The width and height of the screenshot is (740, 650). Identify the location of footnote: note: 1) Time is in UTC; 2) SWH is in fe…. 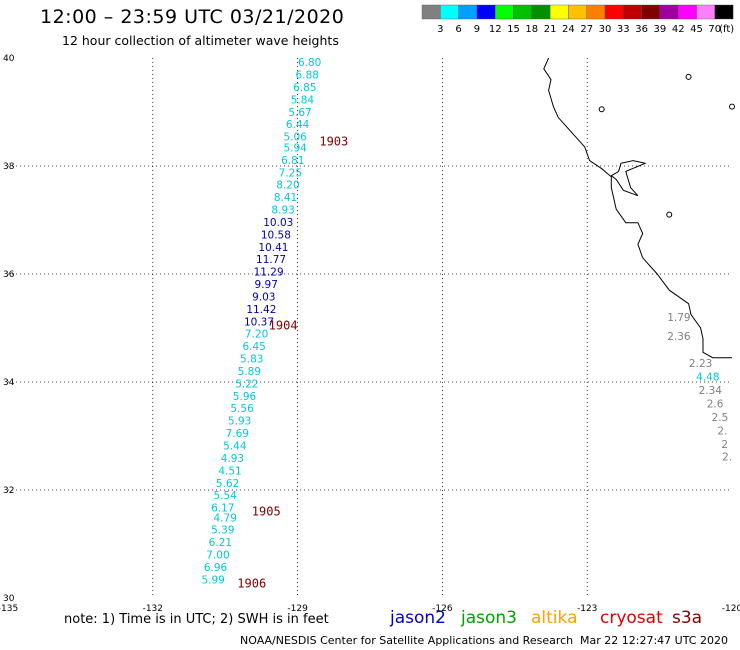
(196, 619).